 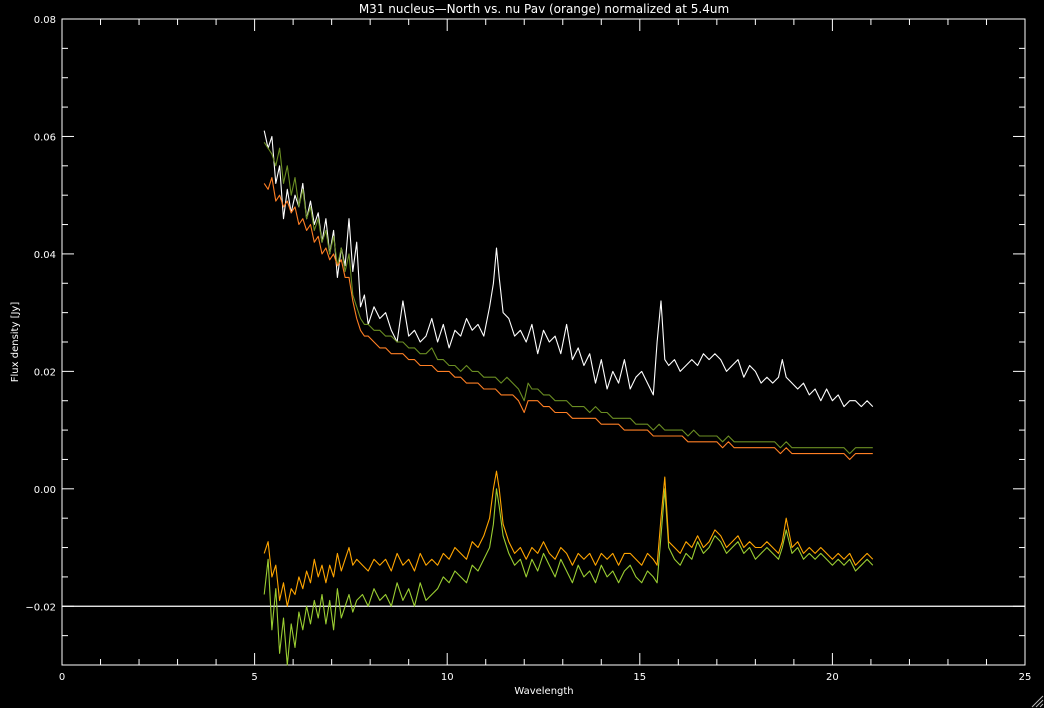 I want to click on x-tick-label: 25, so click(x=1025, y=677).